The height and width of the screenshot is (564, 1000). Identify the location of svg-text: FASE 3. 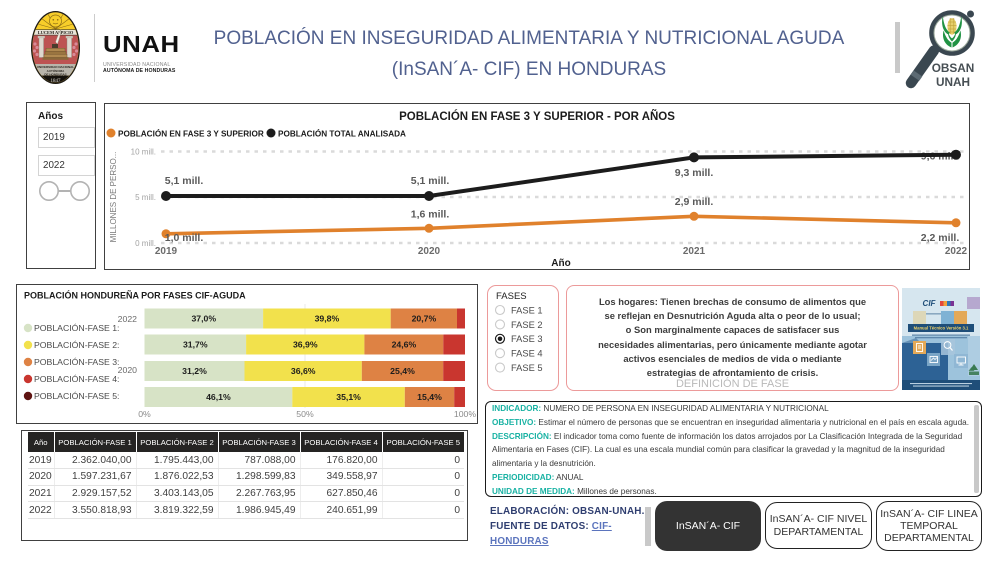
(527, 339).